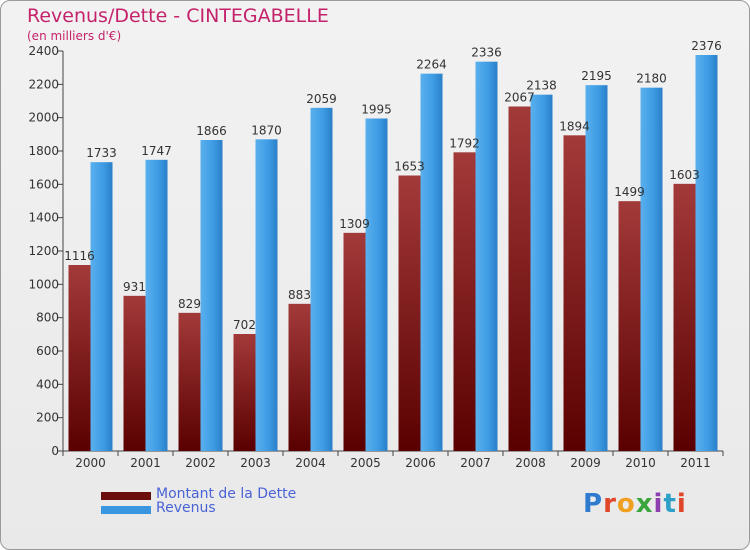 This screenshot has width=750, height=550. What do you see at coordinates (244, 325) in the screenshot?
I see `data-label-dette: 702` at bounding box center [244, 325].